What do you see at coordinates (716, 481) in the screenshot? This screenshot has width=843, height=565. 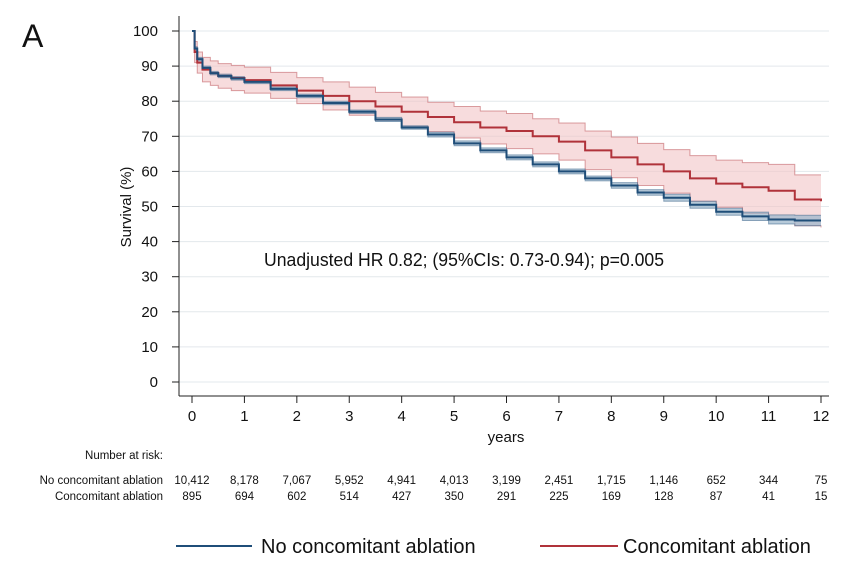 I see `risk-value-no-ablation: 652` at bounding box center [716, 481].